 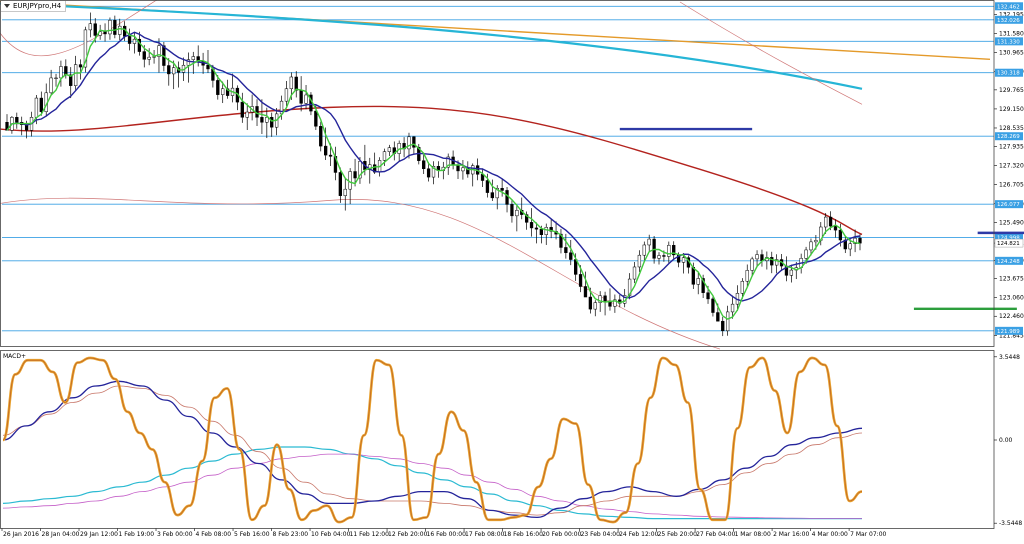 I want to click on price-axis-label: 129.765, so click(x=1011, y=90).